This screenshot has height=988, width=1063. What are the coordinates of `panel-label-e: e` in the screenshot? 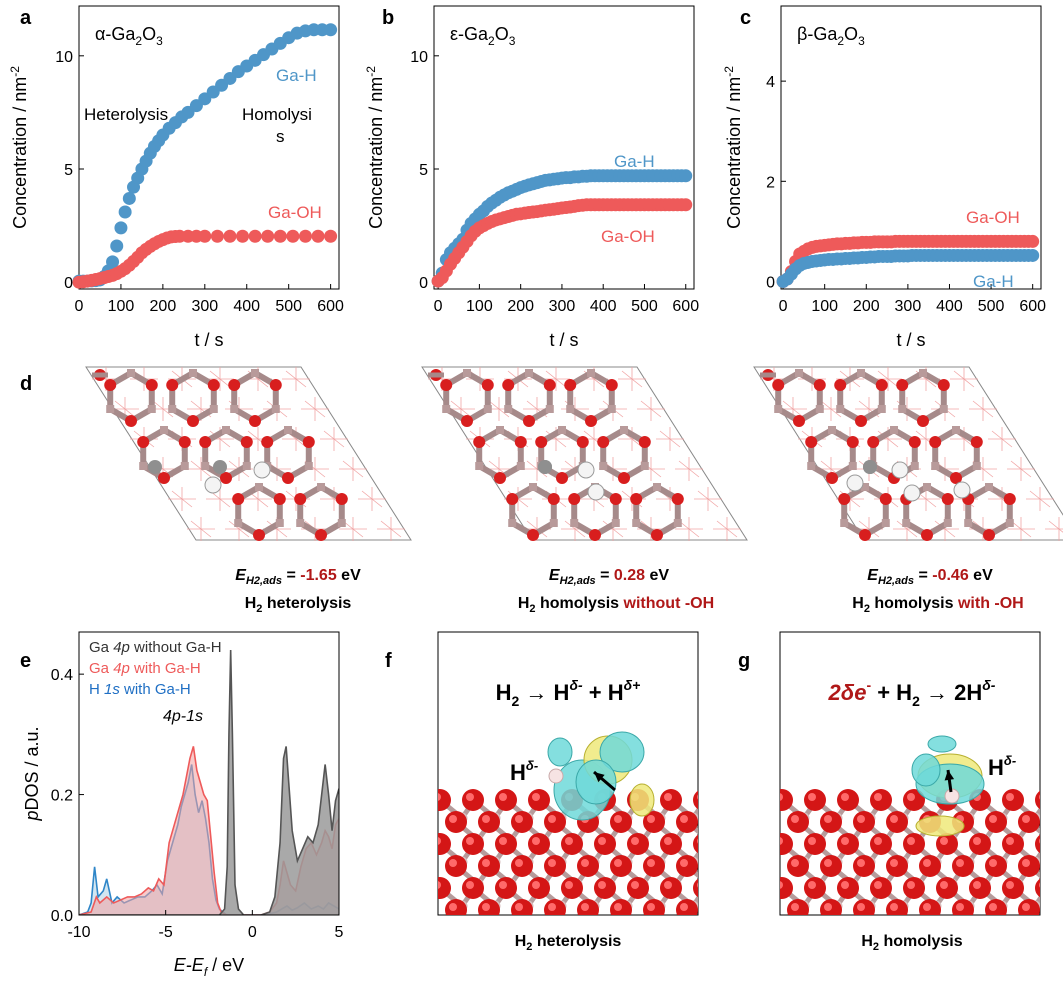 It's located at (25, 661).